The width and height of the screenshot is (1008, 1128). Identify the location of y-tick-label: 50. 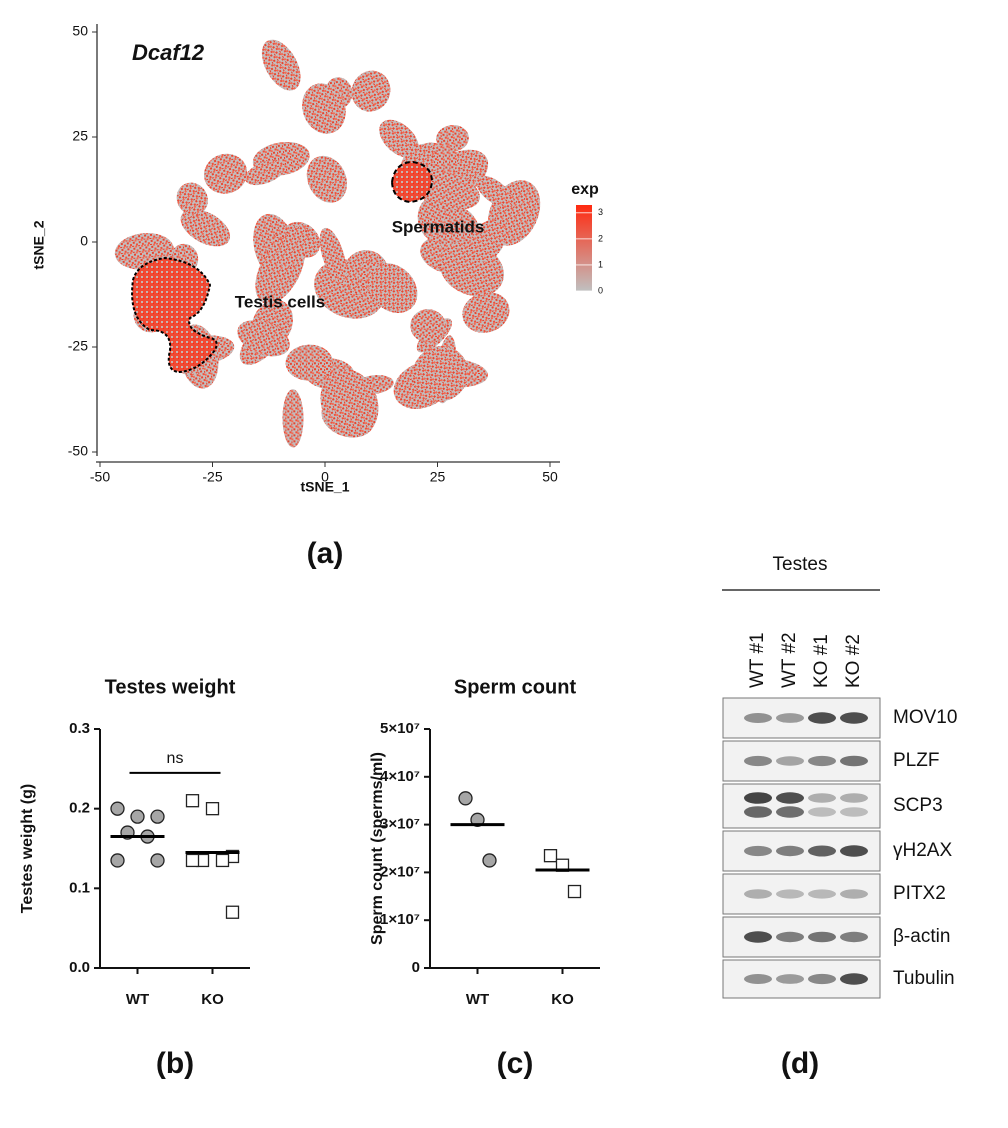
(80, 31).